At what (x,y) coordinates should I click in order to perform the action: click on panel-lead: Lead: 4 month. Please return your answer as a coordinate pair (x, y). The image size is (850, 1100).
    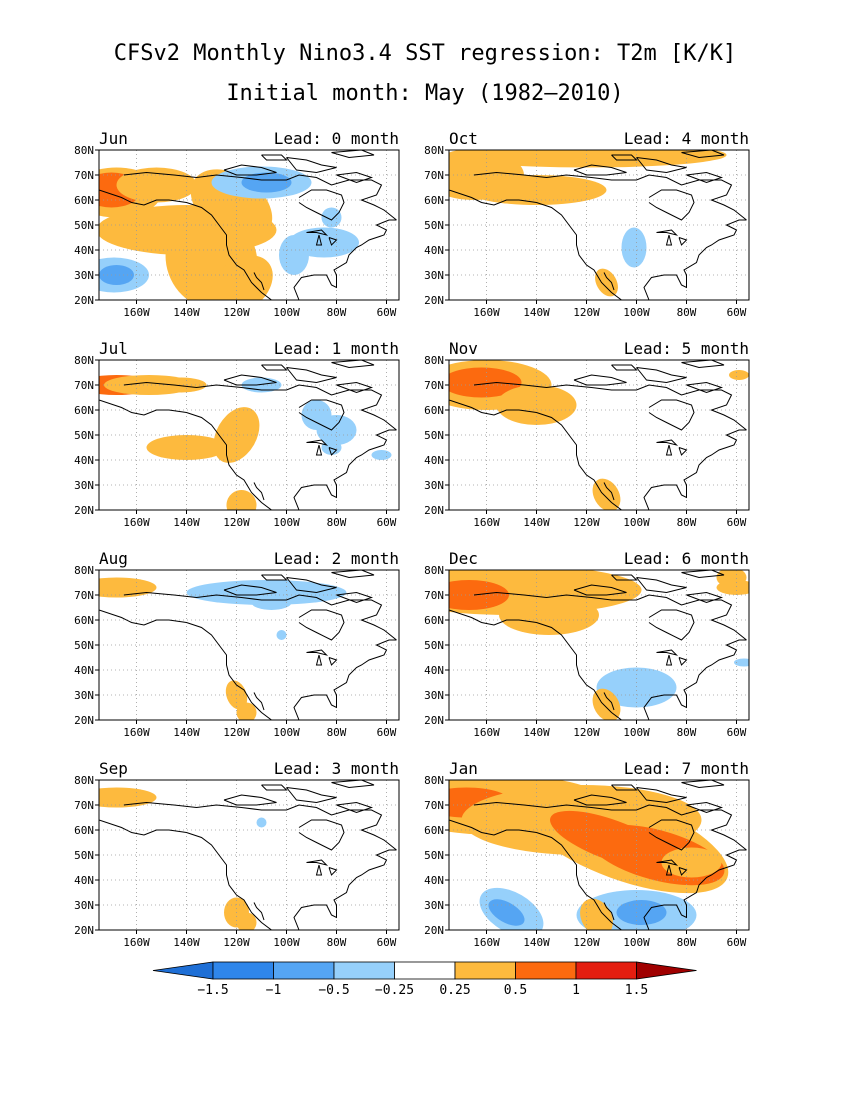
    Looking at the image, I should click on (686, 138).